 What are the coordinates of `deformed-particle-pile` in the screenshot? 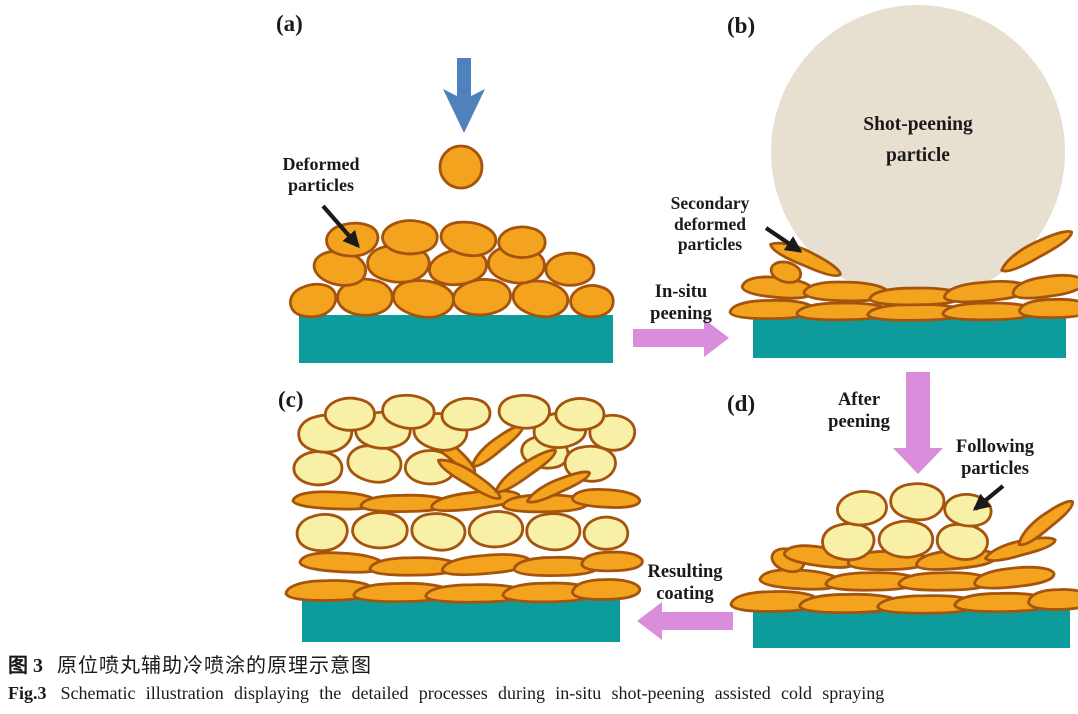 It's located at (450, 270).